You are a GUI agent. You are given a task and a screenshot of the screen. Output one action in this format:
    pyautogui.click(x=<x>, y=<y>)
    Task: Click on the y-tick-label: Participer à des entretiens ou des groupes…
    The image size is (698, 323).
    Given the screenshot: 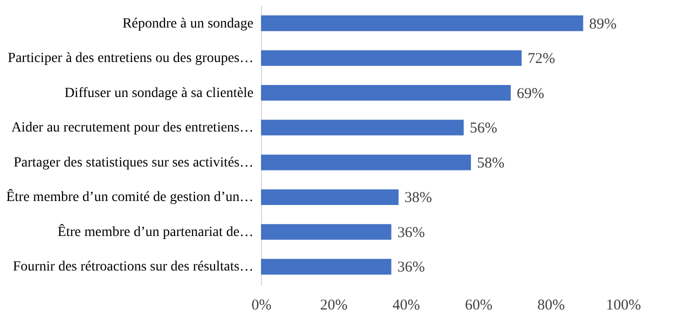 What is the action you would take?
    pyautogui.click(x=131, y=58)
    